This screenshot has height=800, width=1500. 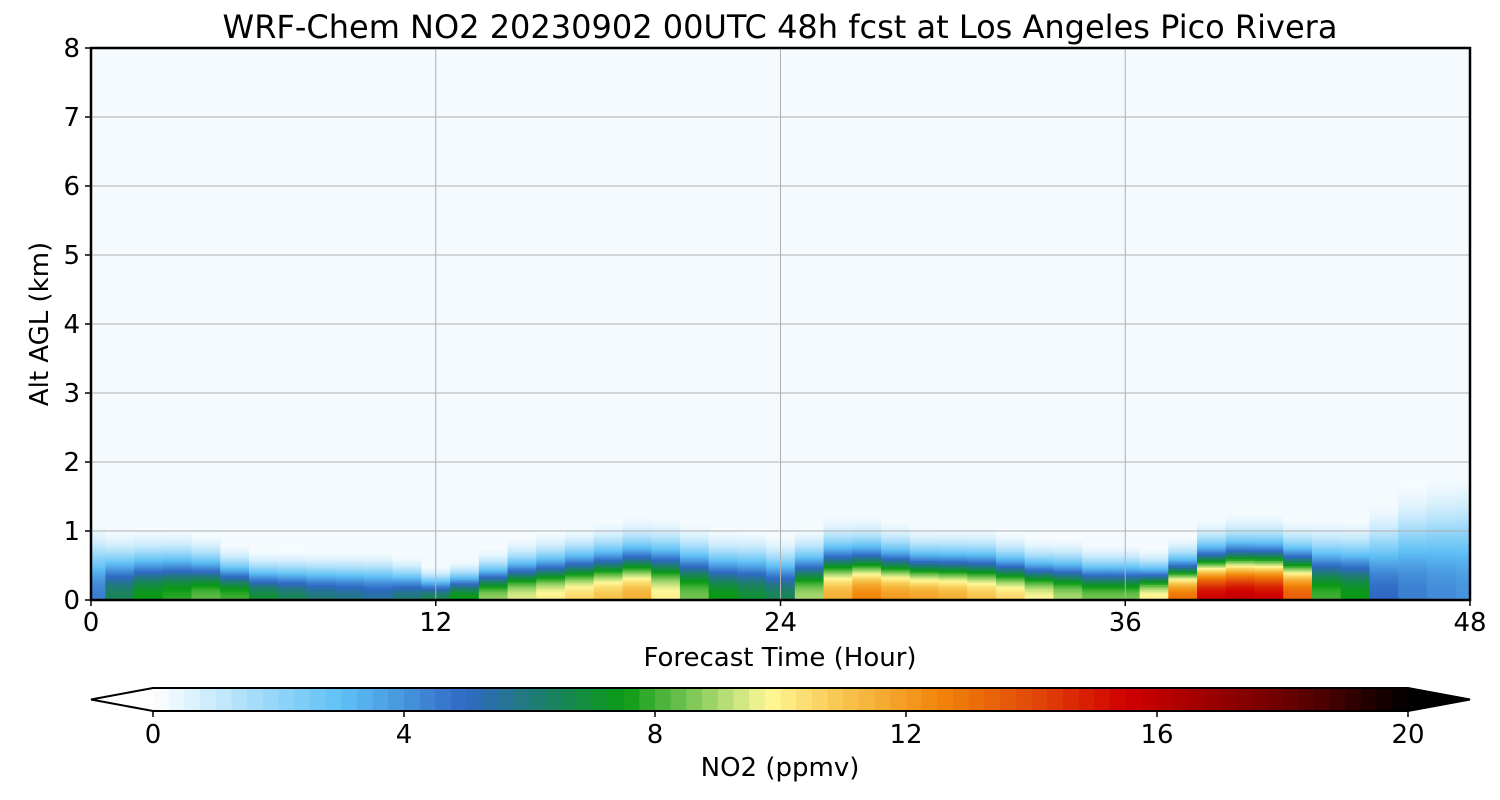 I want to click on colorbar-swatch, so click(x=1306, y=699).